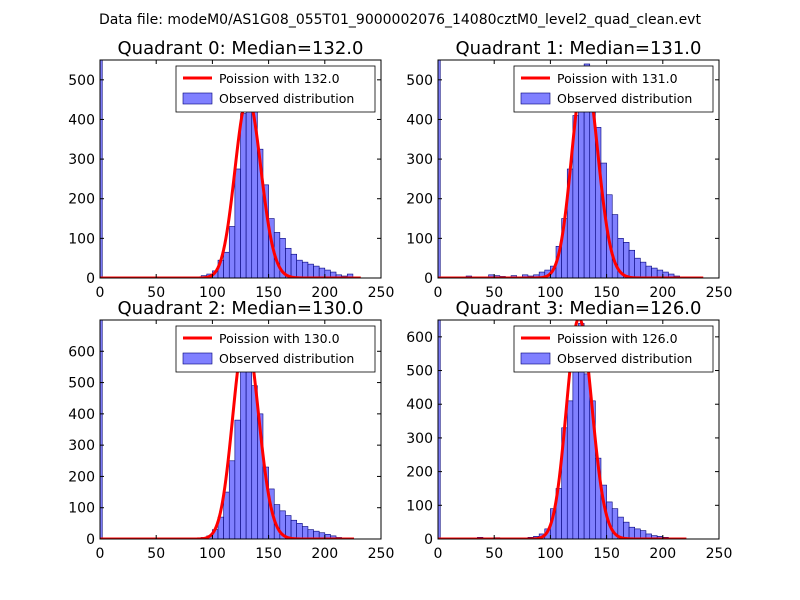 This screenshot has width=800, height=600. Describe the element at coordinates (279, 78) in the screenshot. I see `legend-poisson-label: Poission with 132.0` at that location.